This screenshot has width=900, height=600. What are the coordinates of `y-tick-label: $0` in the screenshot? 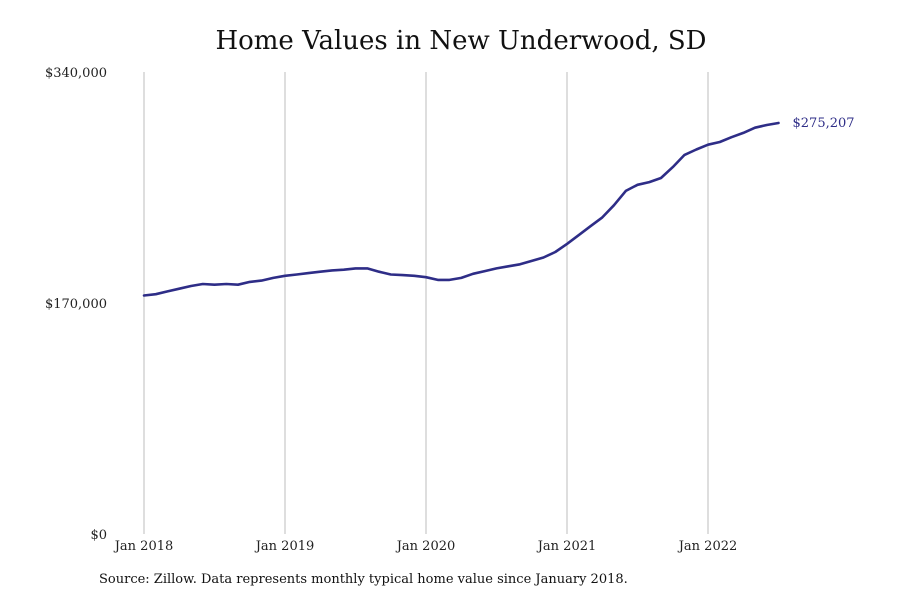 It's located at (98, 535).